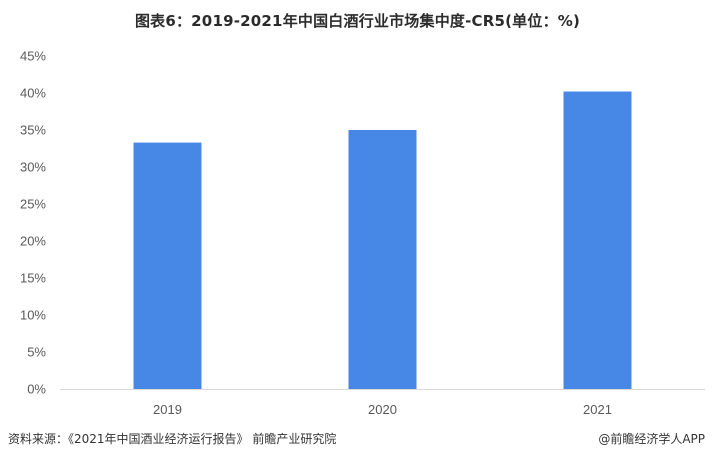  I want to click on y-tick-label: 45%, so click(33, 56).